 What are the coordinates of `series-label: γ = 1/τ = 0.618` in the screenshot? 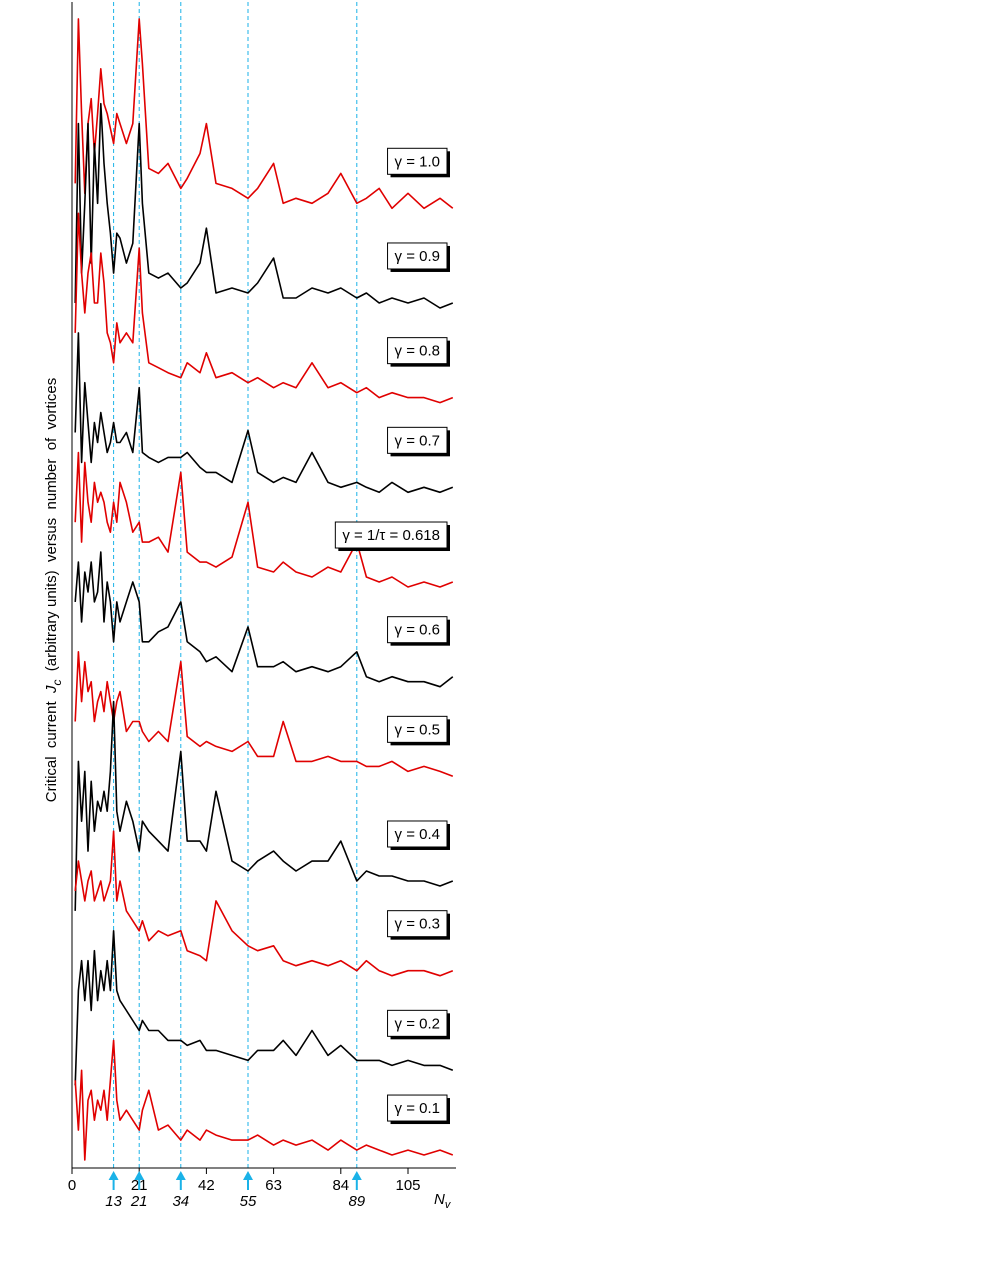 It's located at (391, 535).